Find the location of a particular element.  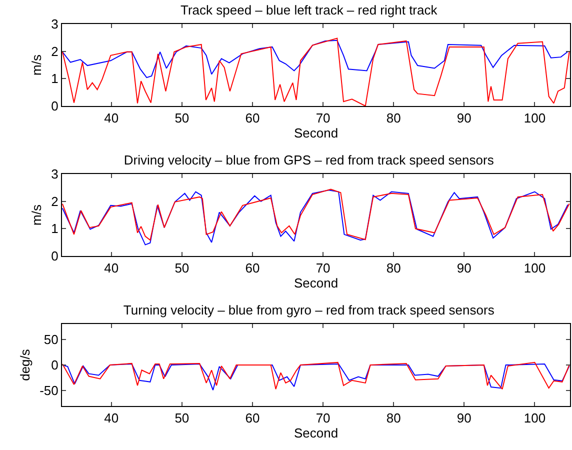

y-axis-title: deg/s is located at coordinates (25, 364).